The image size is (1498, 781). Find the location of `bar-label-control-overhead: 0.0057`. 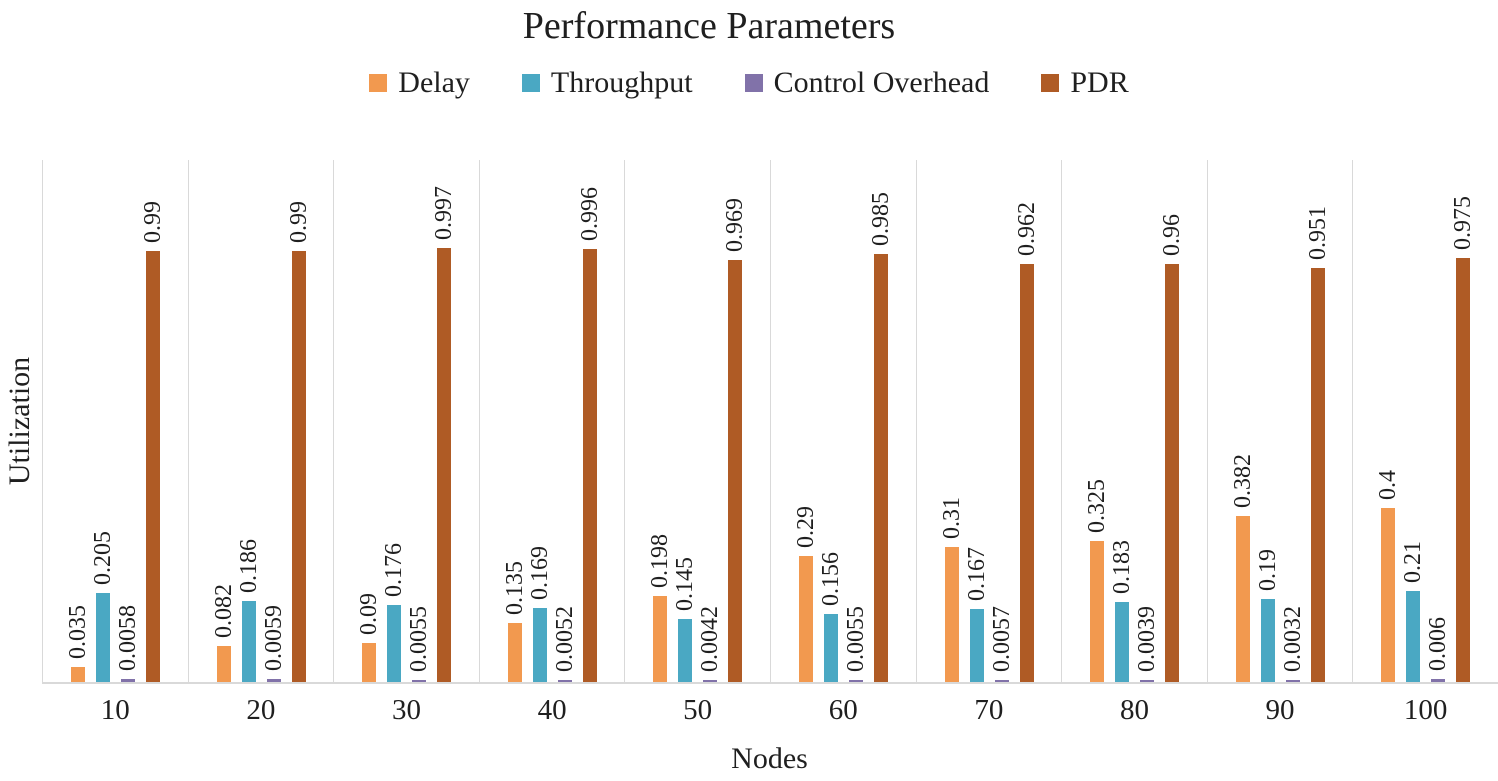

bar-label-control-overhead: 0.0057 is located at coordinates (1001, 639).